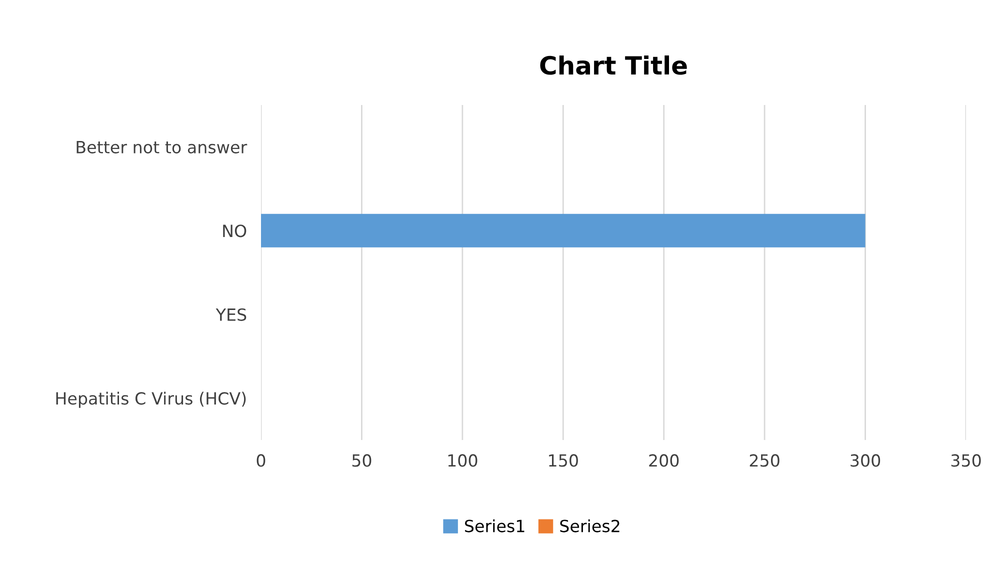 This screenshot has width=986, height=564. I want to click on y-tick-label: Hepatitis C Virus (HCV), so click(151, 400).